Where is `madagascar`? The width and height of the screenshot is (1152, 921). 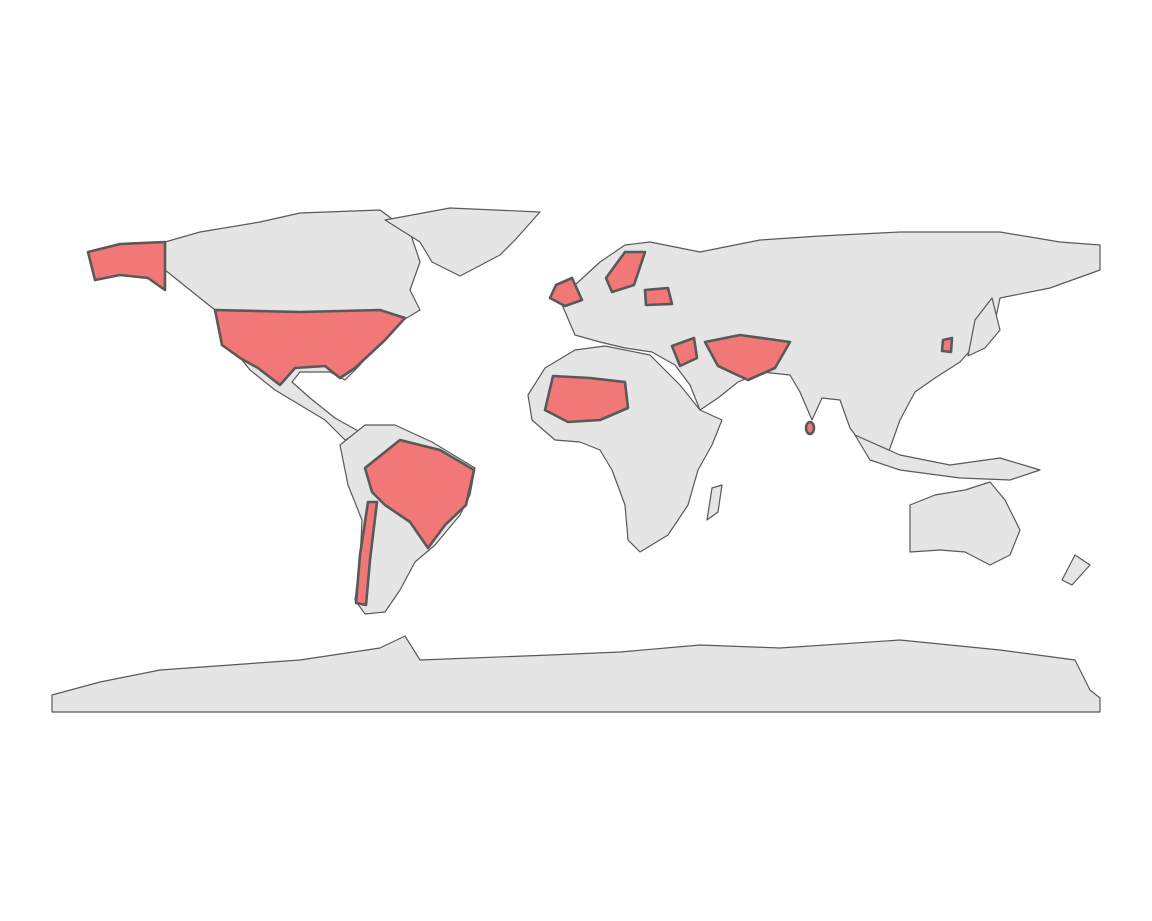 madagascar is located at coordinates (714, 502).